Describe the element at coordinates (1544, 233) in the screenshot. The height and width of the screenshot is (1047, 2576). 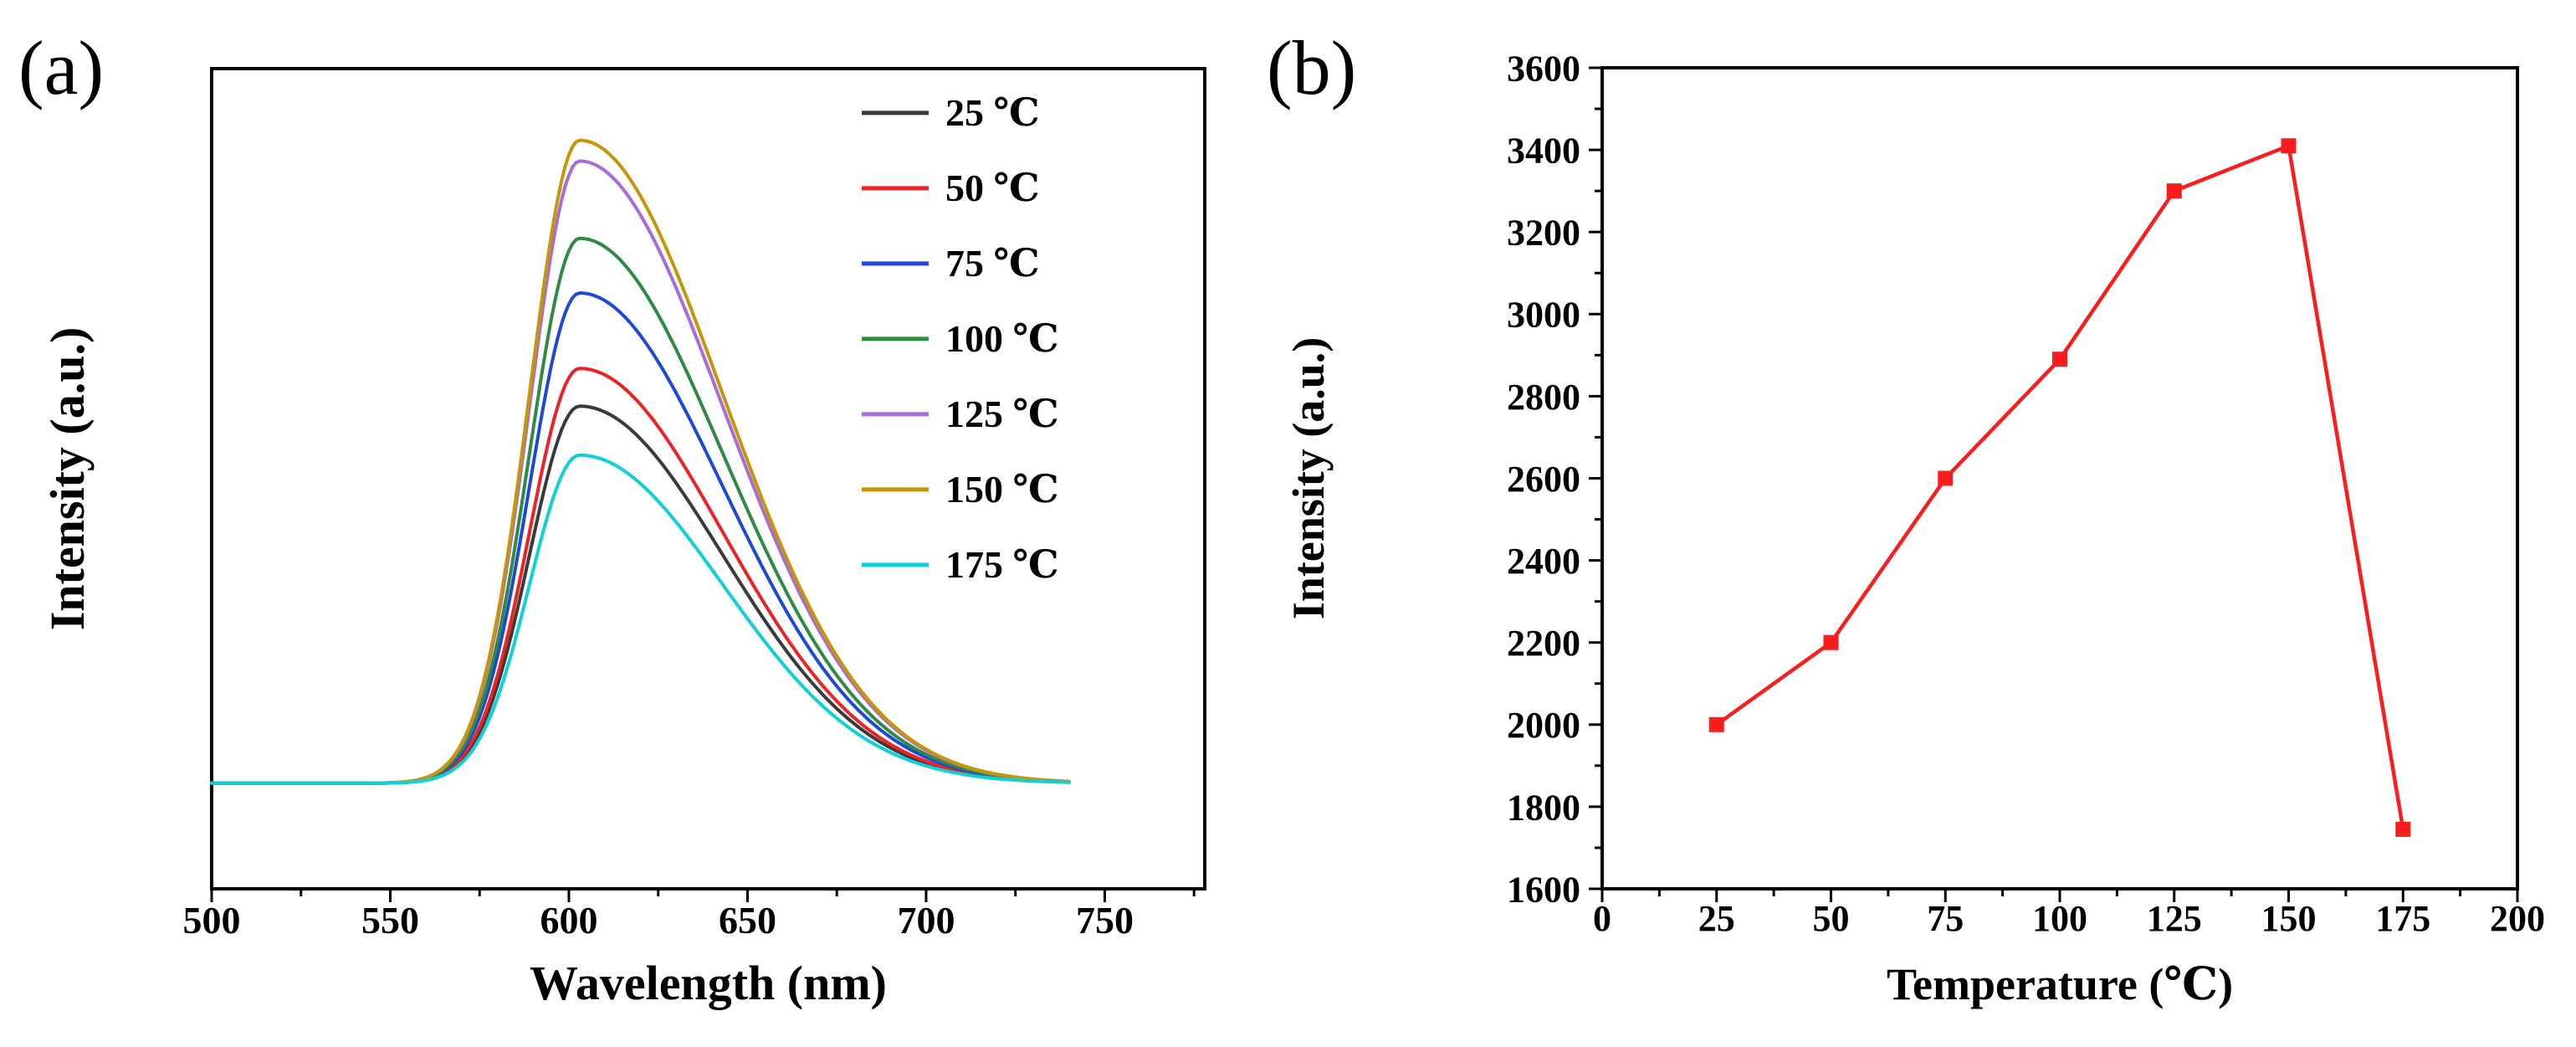
I see `y-tick-label: 3200` at that location.